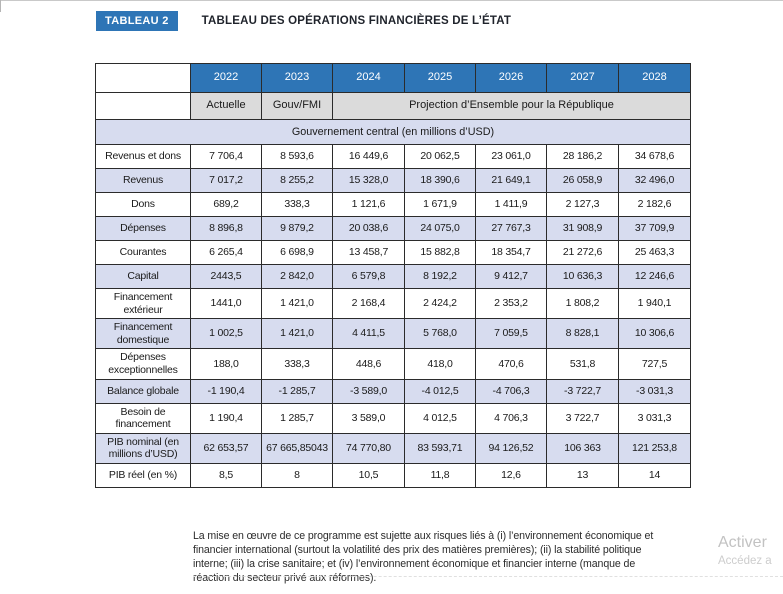 The image size is (783, 594). What do you see at coordinates (143, 391) in the screenshot?
I see `row-label: Balance globale` at bounding box center [143, 391].